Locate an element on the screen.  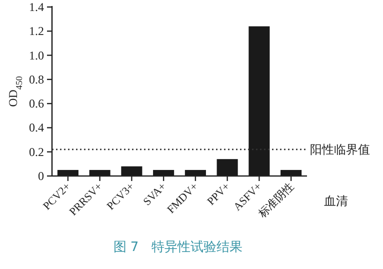
y-tick-label: 0.4 is located at coordinates (36, 127).